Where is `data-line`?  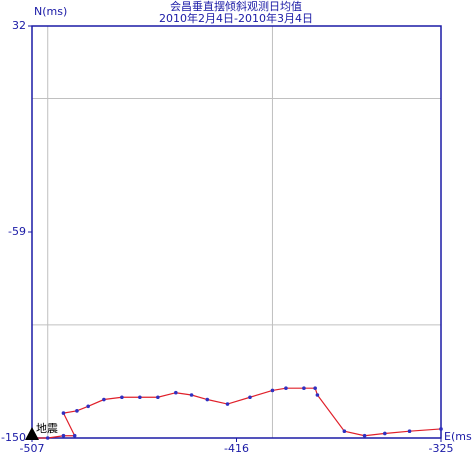 data-line is located at coordinates (237, 413).